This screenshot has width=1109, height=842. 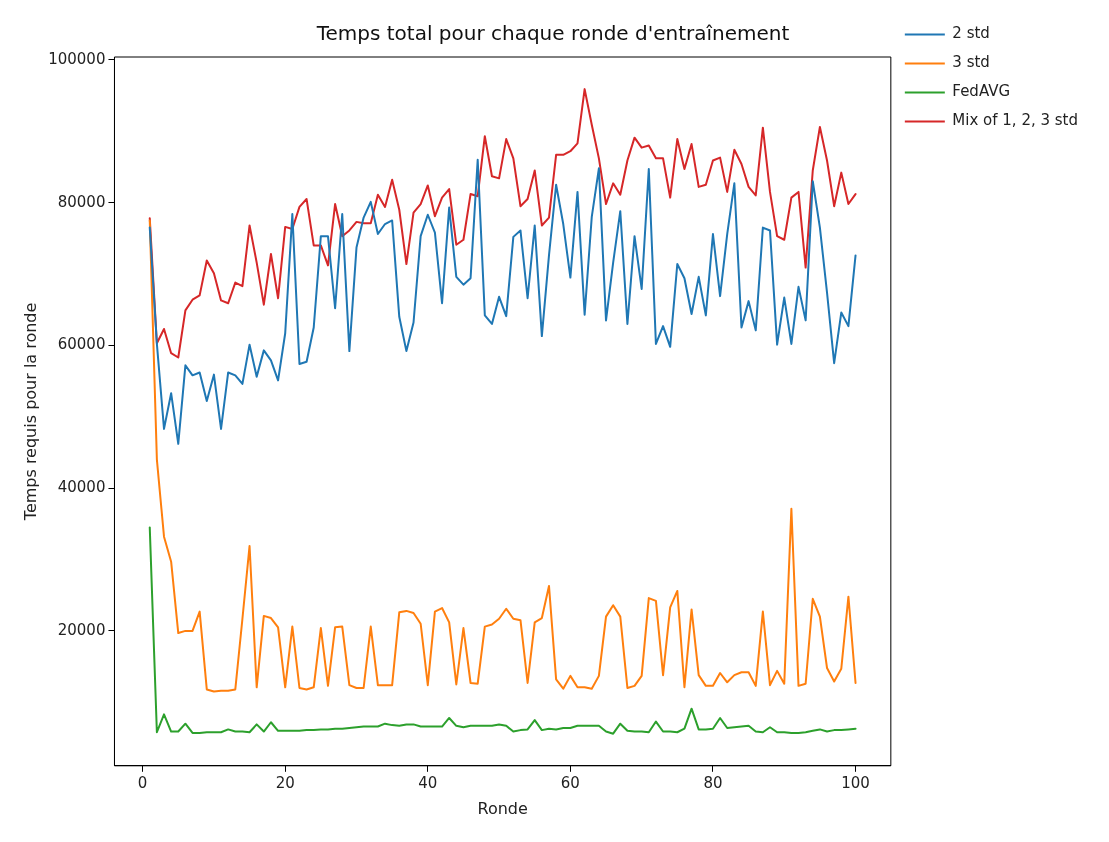 What do you see at coordinates (855, 782) in the screenshot?
I see `x-tick-label: 100` at bounding box center [855, 782].